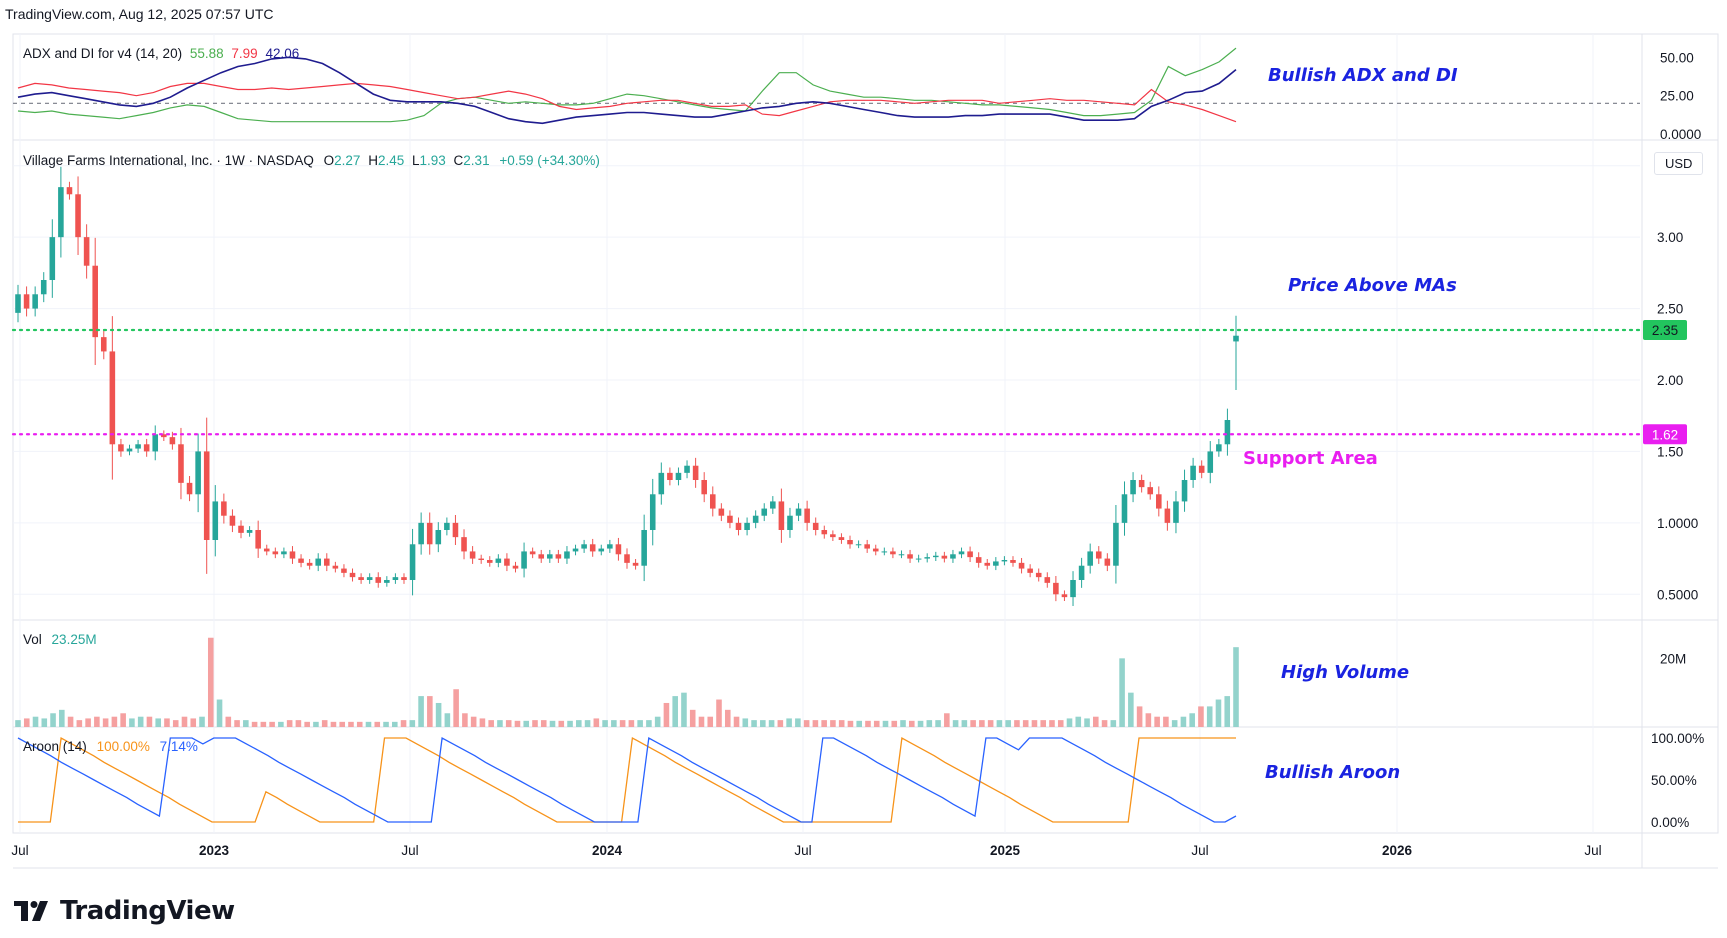 The image size is (1727, 938). What do you see at coordinates (1670, 380) in the screenshot?
I see `price-tick-label: 2.00` at bounding box center [1670, 380].